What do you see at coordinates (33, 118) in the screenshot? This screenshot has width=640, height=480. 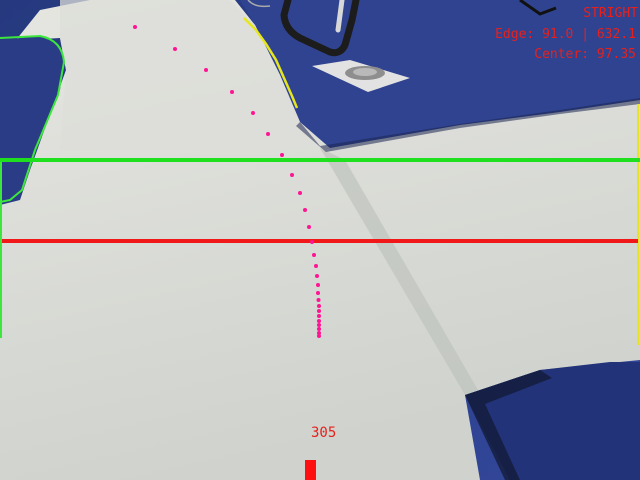 I see `detected-left-edge` at bounding box center [33, 118].